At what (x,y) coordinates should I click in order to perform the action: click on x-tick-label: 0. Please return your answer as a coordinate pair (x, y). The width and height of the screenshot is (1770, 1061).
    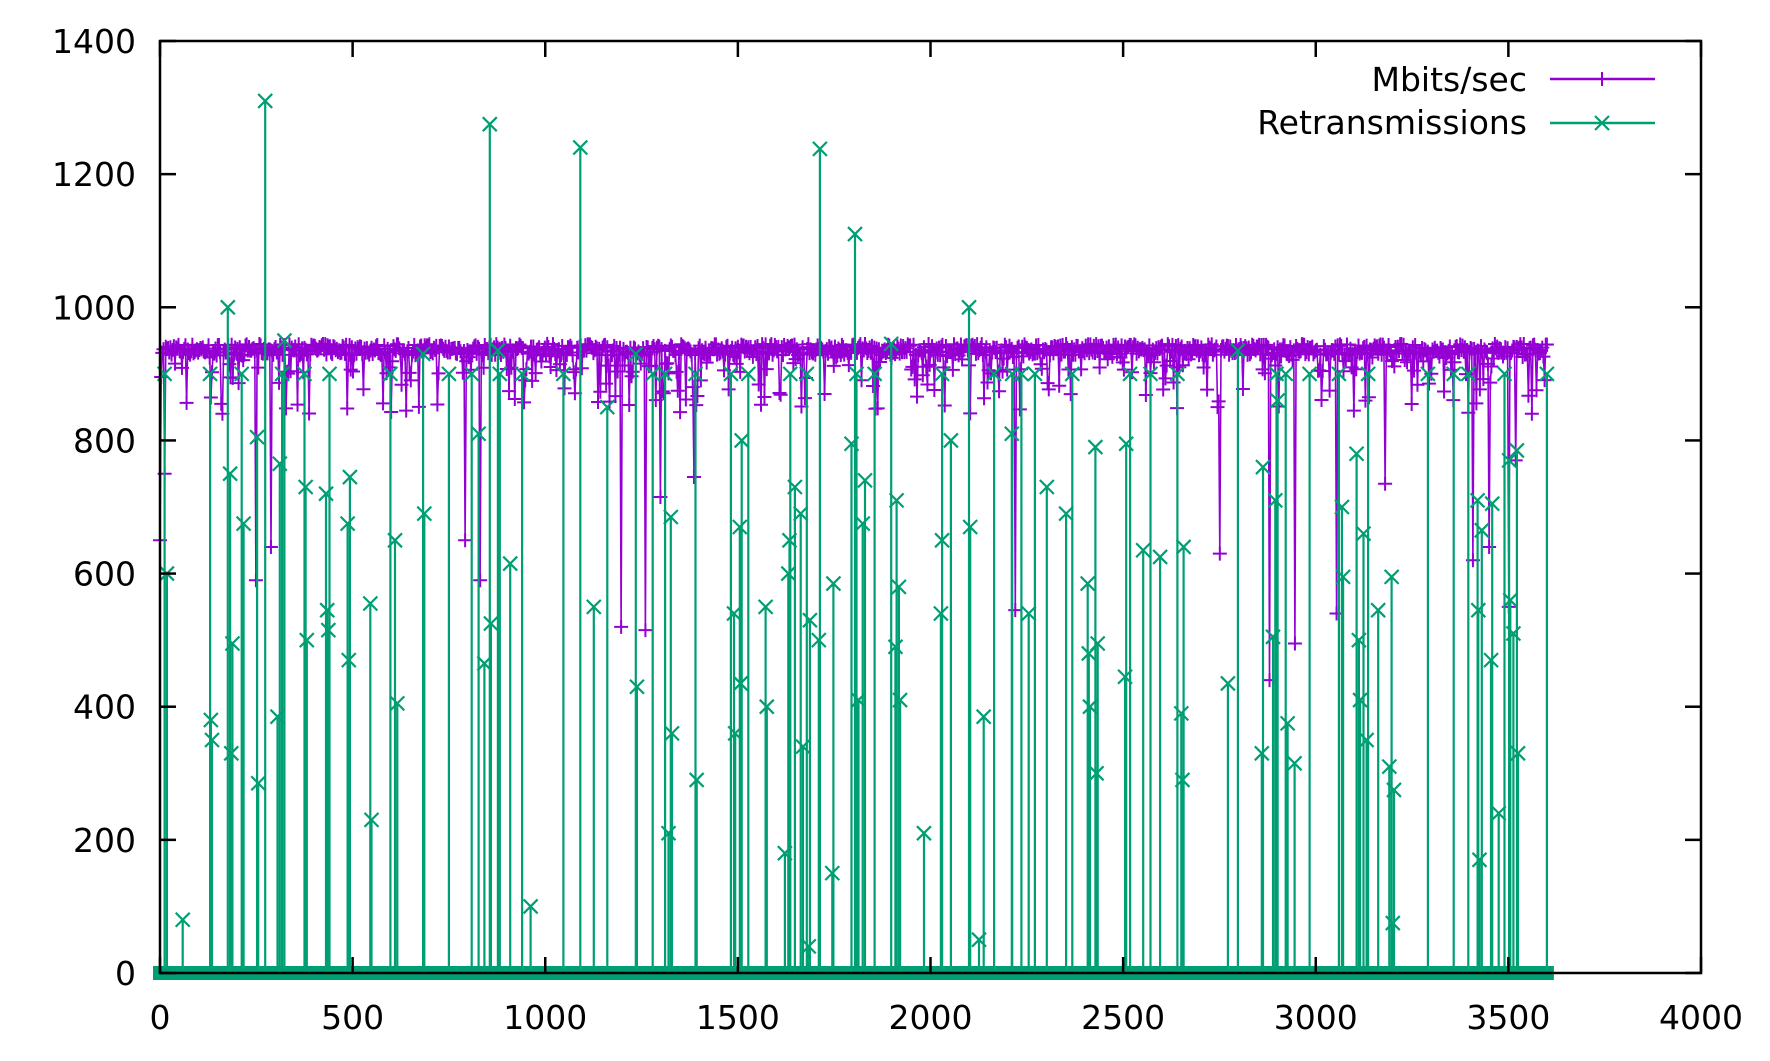
    Looking at the image, I should click on (160, 1017).